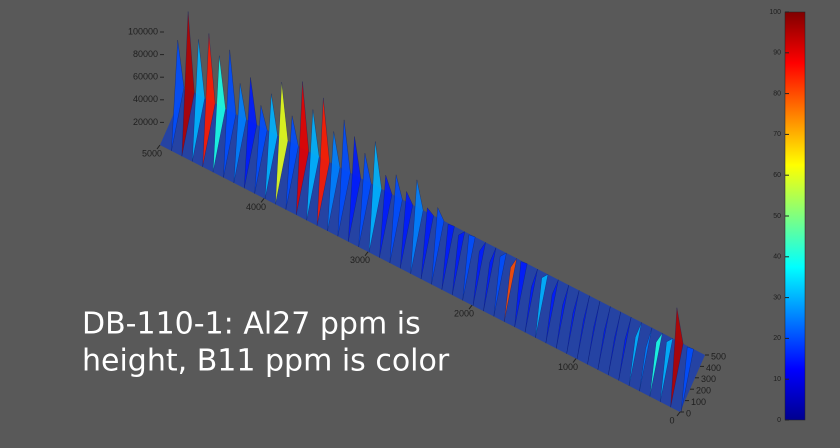 This screenshot has width=840, height=448. Describe the element at coordinates (777, 216) in the screenshot. I see `colorbar-tick-label: 50` at that location.